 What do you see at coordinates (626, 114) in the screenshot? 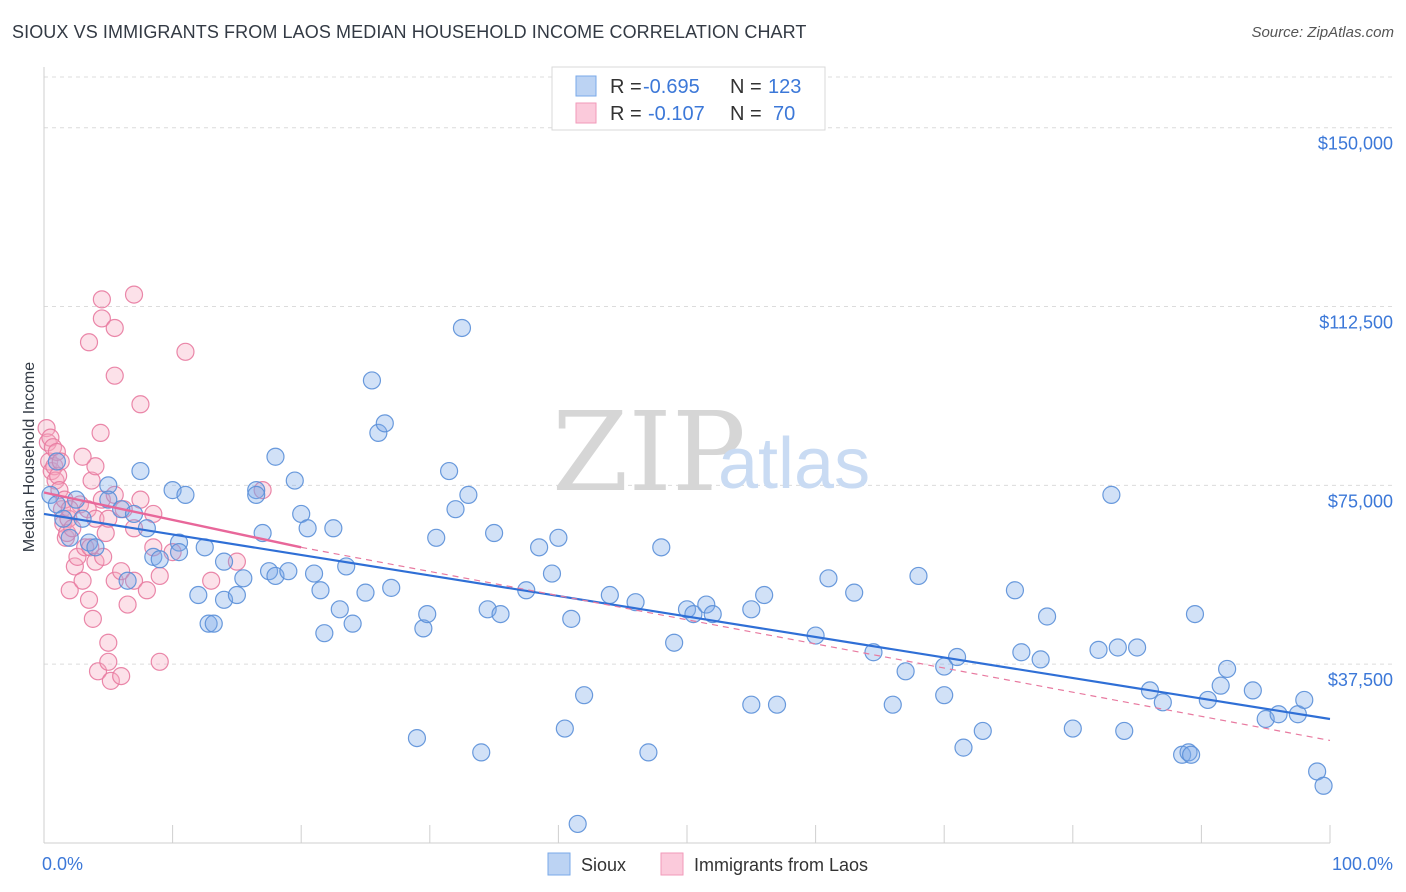
I see `legend-laos-r-label: R =` at bounding box center [626, 114].